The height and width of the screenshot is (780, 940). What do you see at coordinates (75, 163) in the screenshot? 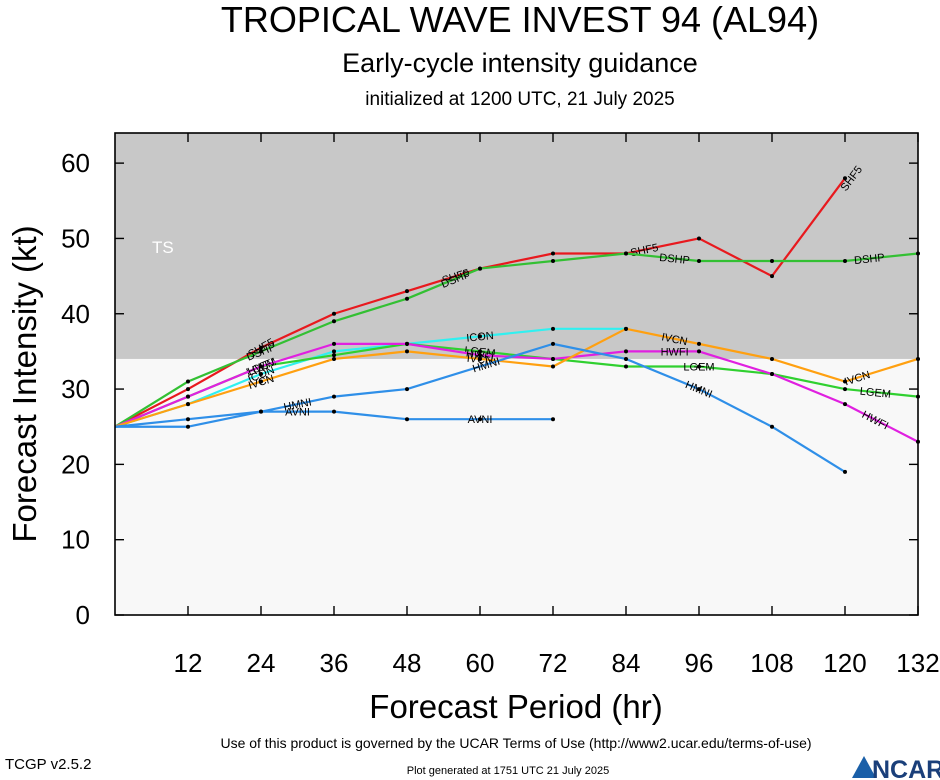
I see `y-tick-label: 60` at bounding box center [75, 163].